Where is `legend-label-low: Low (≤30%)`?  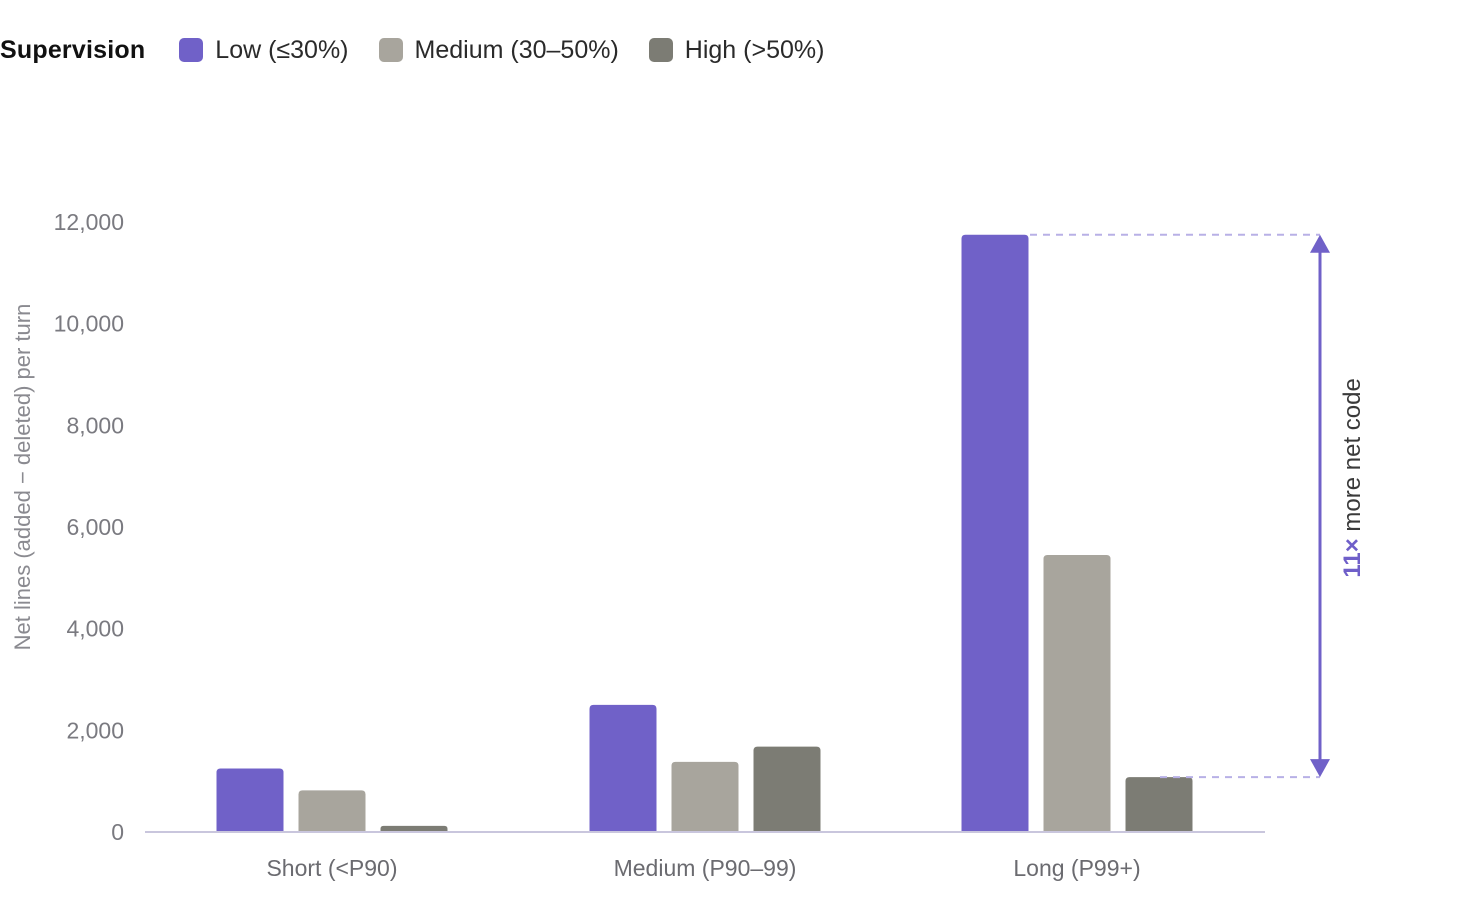 legend-label-low: Low (≤30%) is located at coordinates (282, 49).